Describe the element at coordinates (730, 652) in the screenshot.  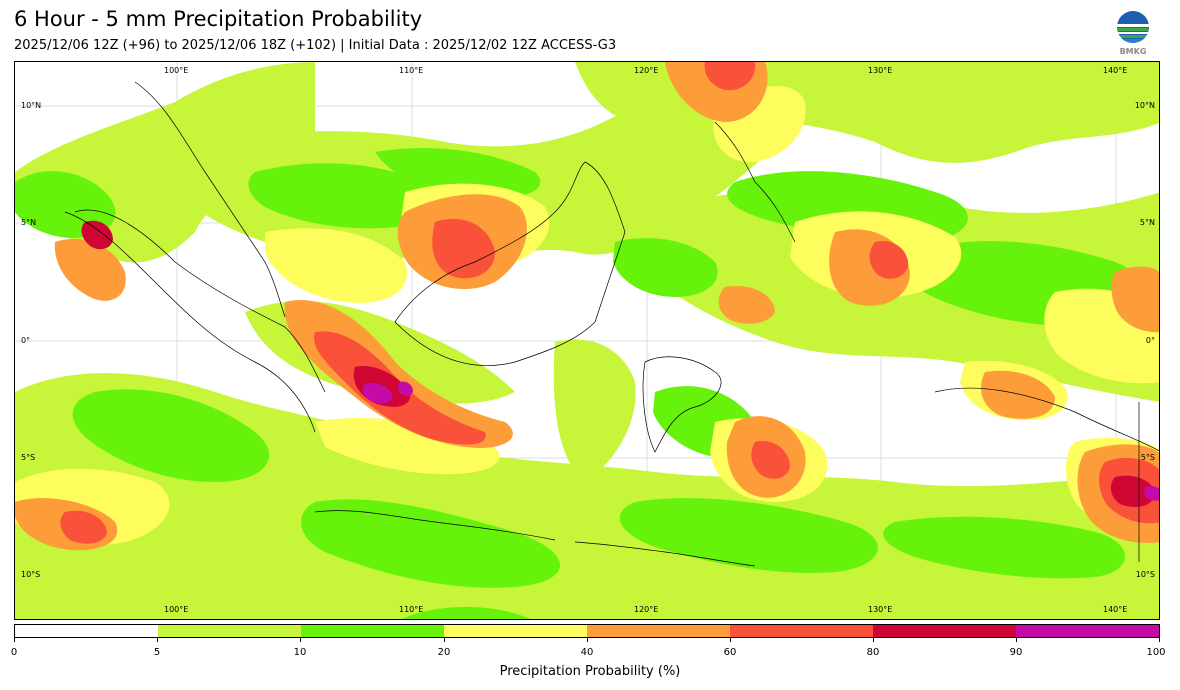
I see `colorbar-tick-60: 60` at that location.